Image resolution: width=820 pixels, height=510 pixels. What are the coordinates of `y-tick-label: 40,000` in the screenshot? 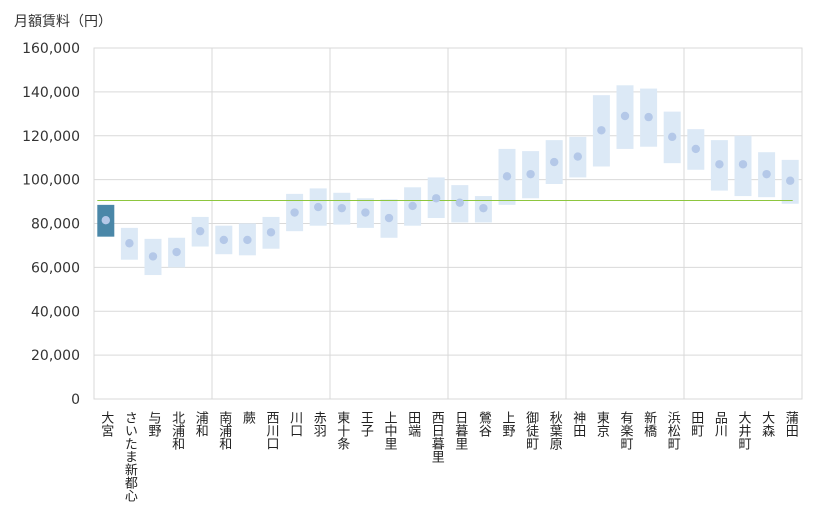 It's located at (55, 312).